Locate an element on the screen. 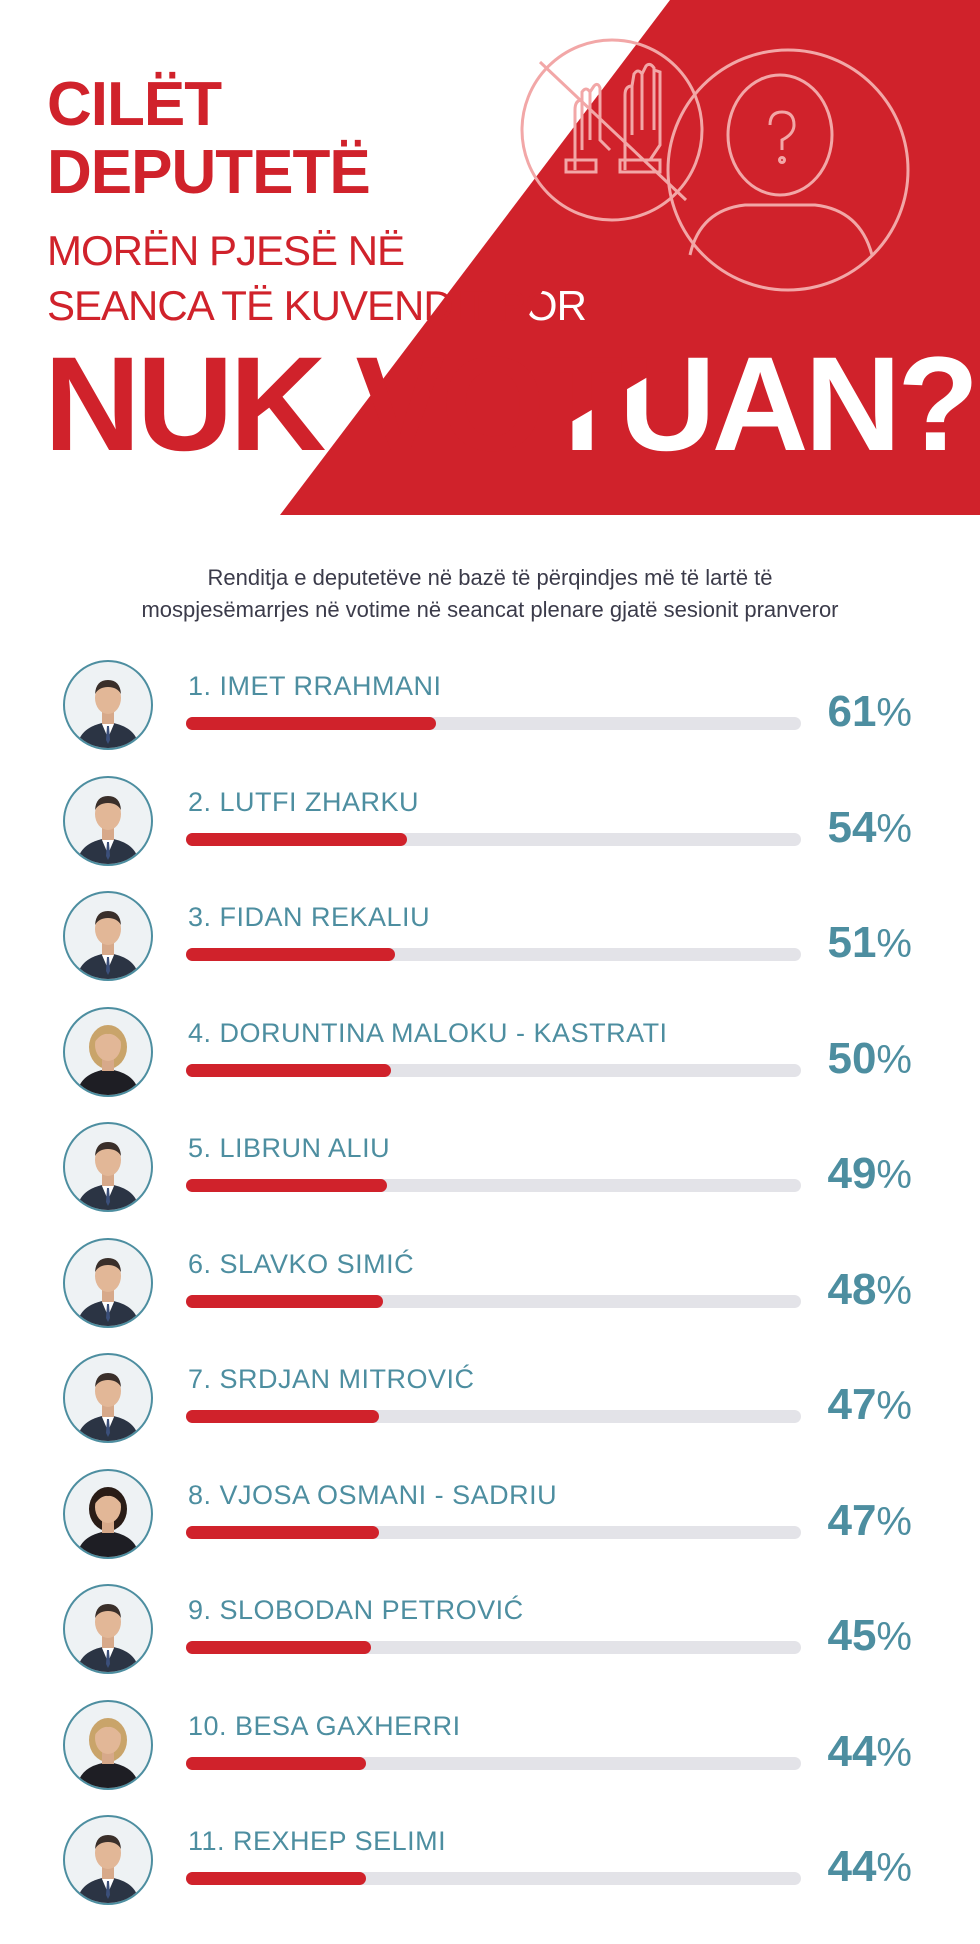 The height and width of the screenshot is (1944, 980). percentage-value: 50 is located at coordinates (852, 1058).